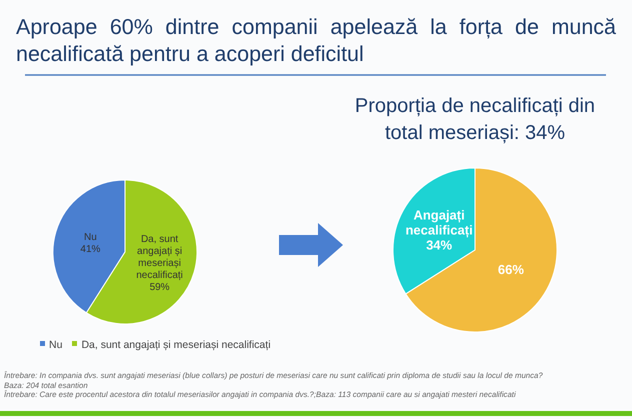 This screenshot has height=419, width=632. What do you see at coordinates (511, 269) in the screenshot?
I see `data-label: 66%` at bounding box center [511, 269].